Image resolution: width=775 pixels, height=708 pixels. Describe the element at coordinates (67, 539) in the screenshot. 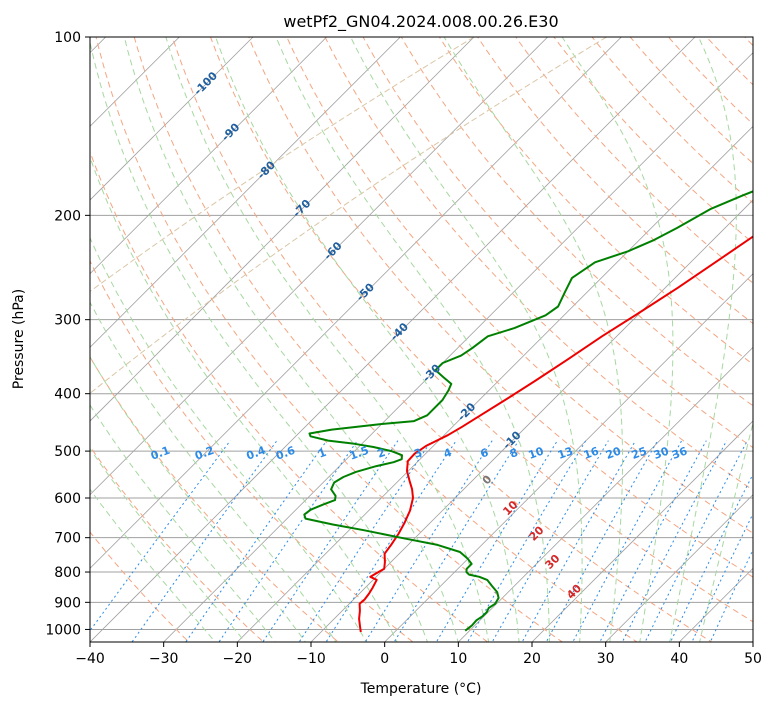

I see `y-tick-label: 700` at that location.